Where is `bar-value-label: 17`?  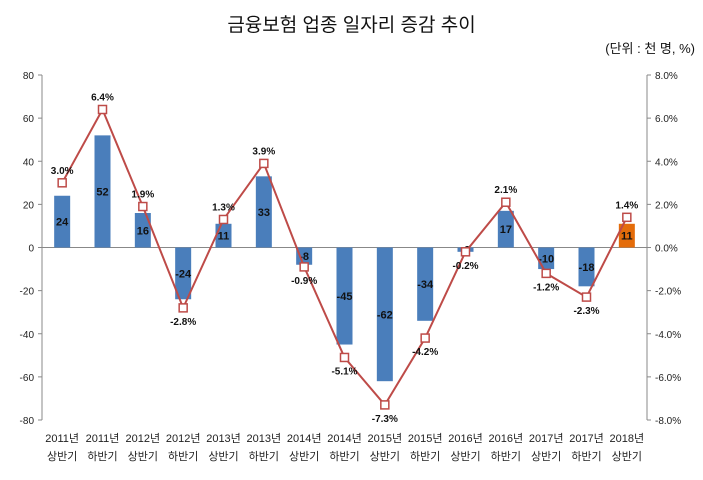
bar-value-label: 17 is located at coordinates (506, 230).